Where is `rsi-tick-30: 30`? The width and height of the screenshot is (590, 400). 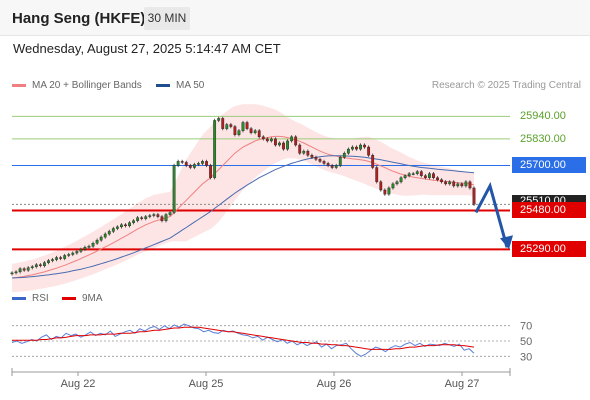 rsi-tick-30: 30 is located at coordinates (526, 357).